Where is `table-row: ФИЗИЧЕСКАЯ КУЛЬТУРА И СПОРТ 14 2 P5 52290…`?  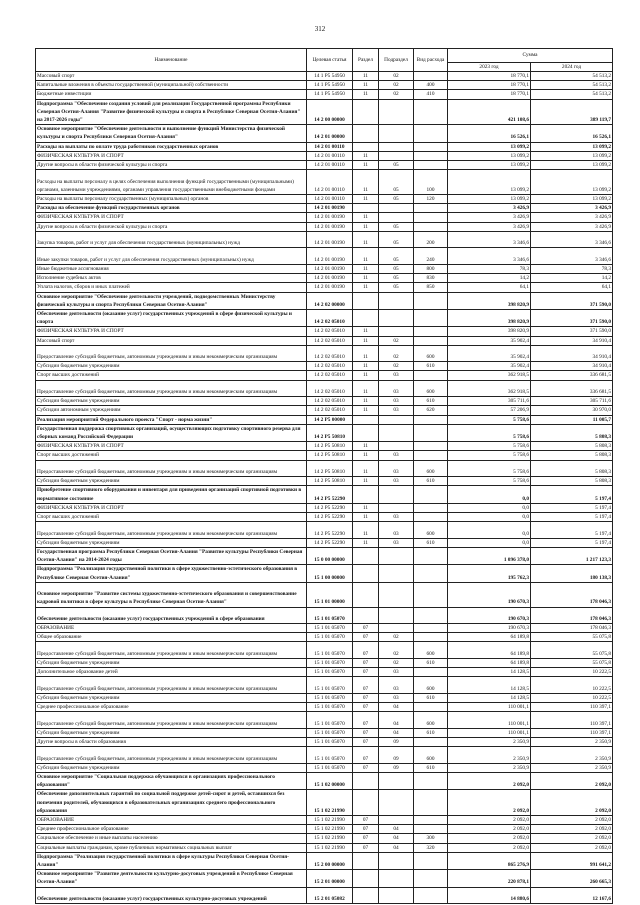
table-row: ФИЗИЧЕСКАЯ КУЛЬТУРА И СПОРТ 14 2 P5 52290… is located at coordinates (324, 507).